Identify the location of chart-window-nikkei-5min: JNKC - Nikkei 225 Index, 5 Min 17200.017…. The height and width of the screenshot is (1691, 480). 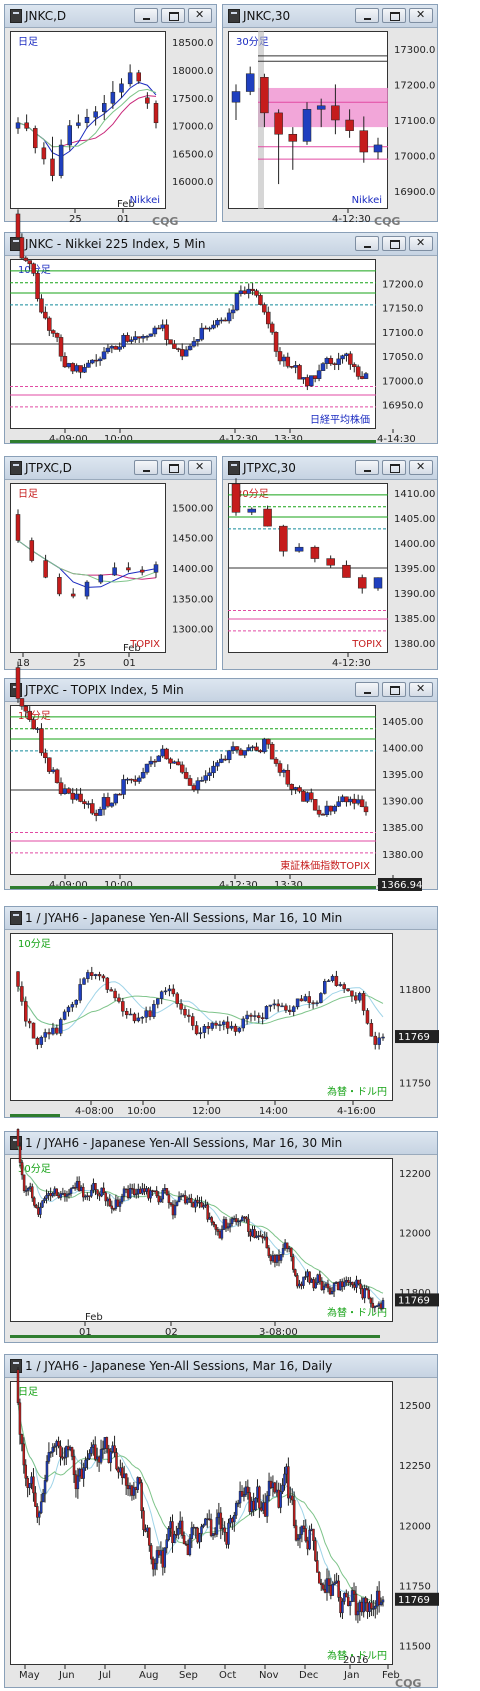
(221, 327).